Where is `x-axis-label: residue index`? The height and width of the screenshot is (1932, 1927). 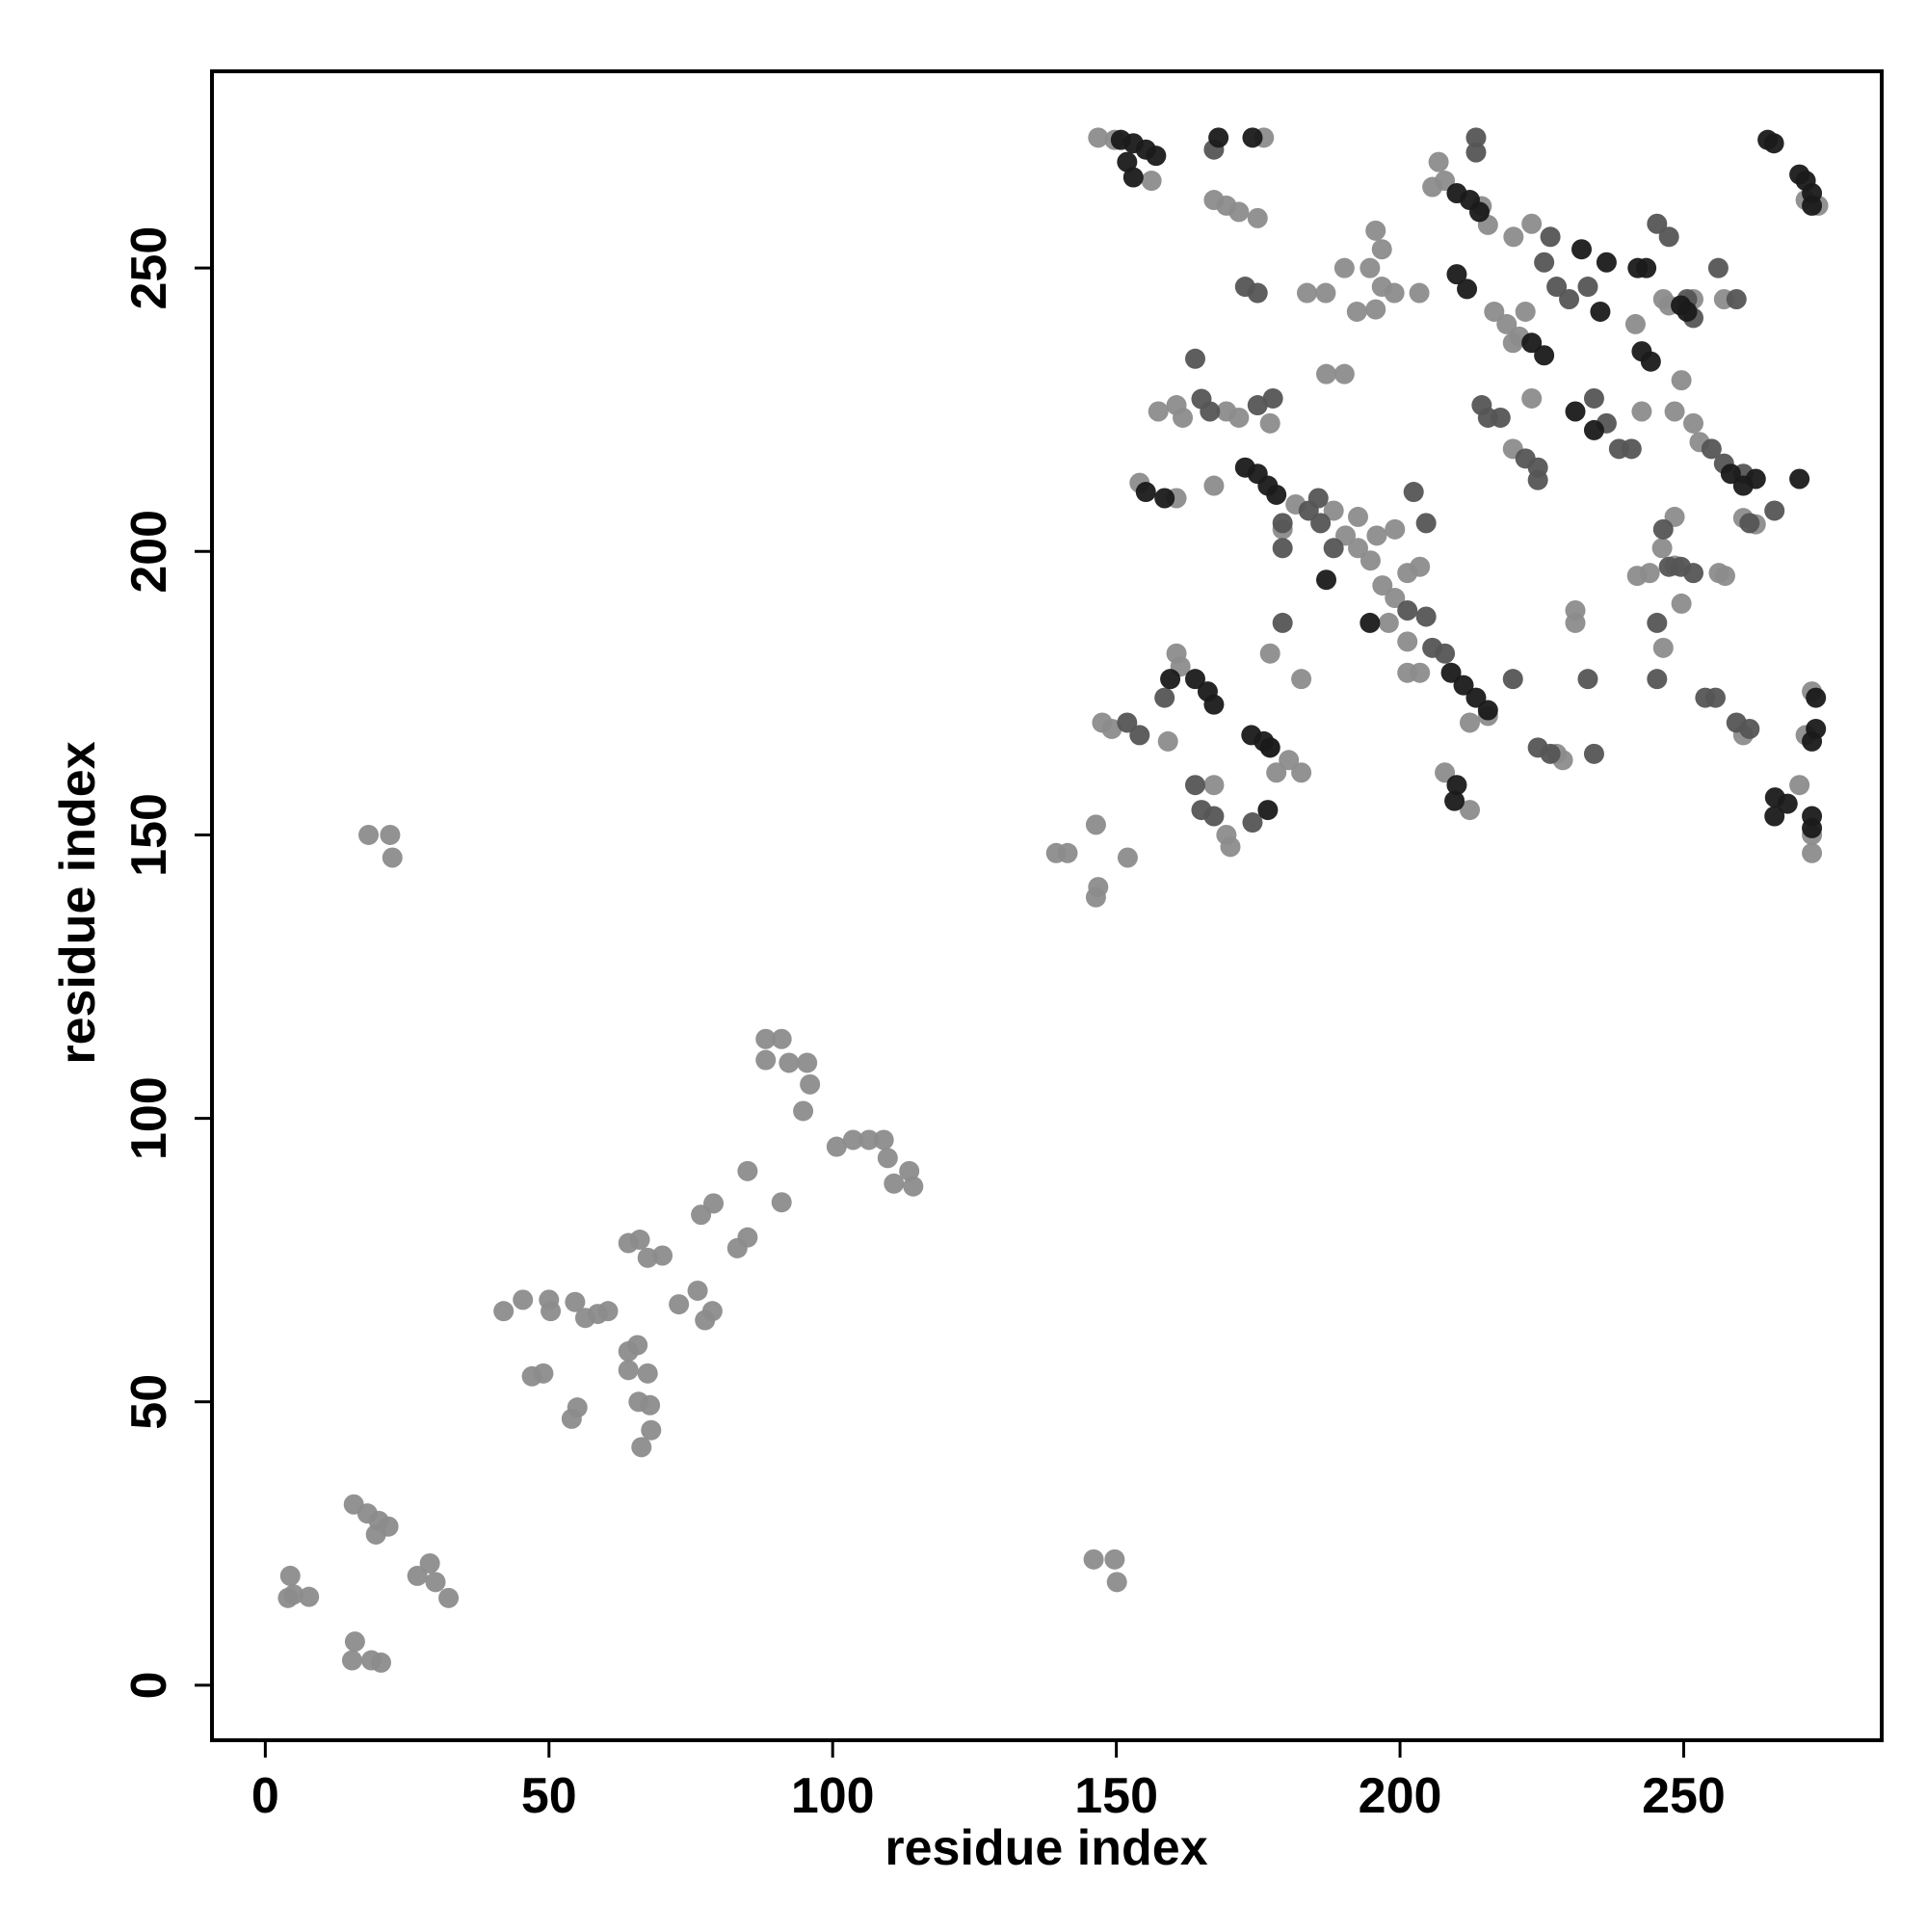
x-axis-label: residue index is located at coordinates (1045, 1848).